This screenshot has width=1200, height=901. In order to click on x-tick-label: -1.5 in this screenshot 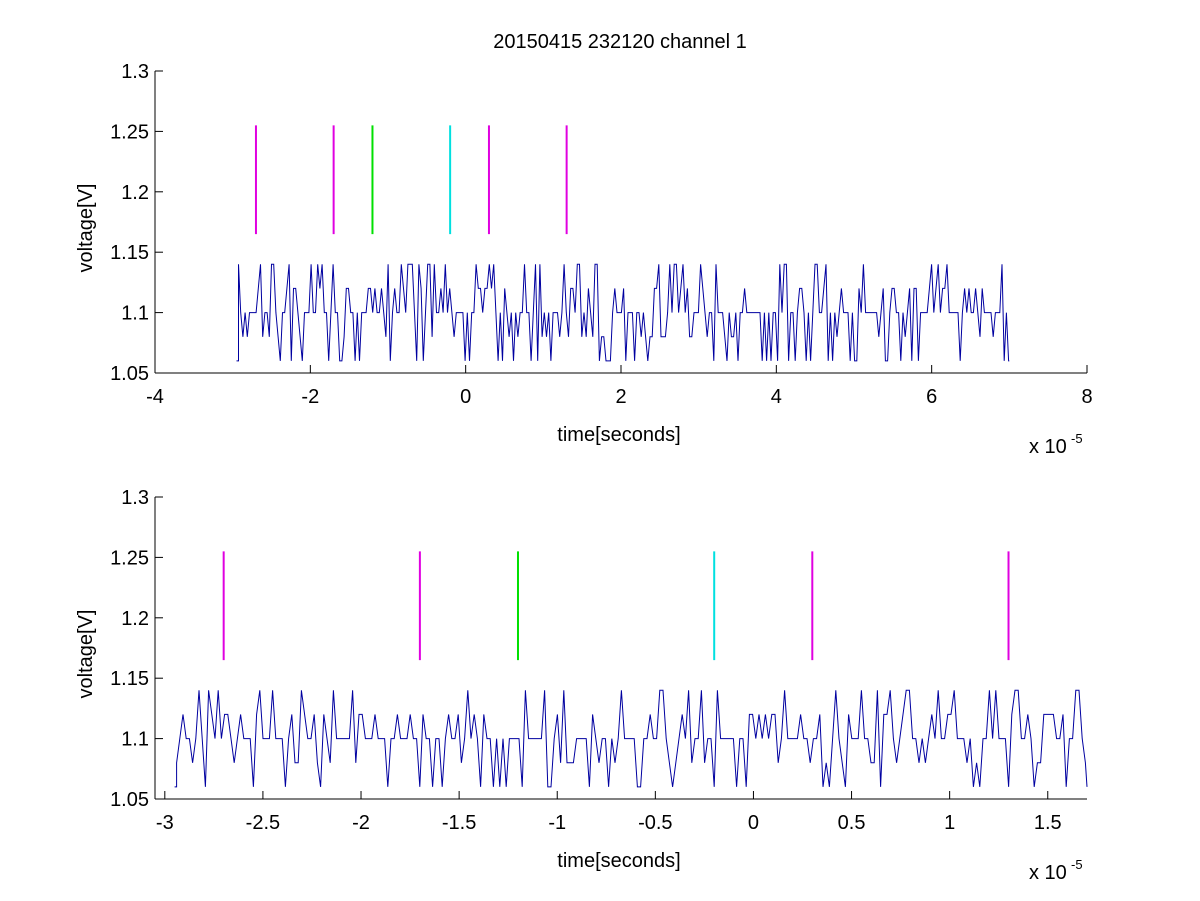, I will do `click(459, 823)`.